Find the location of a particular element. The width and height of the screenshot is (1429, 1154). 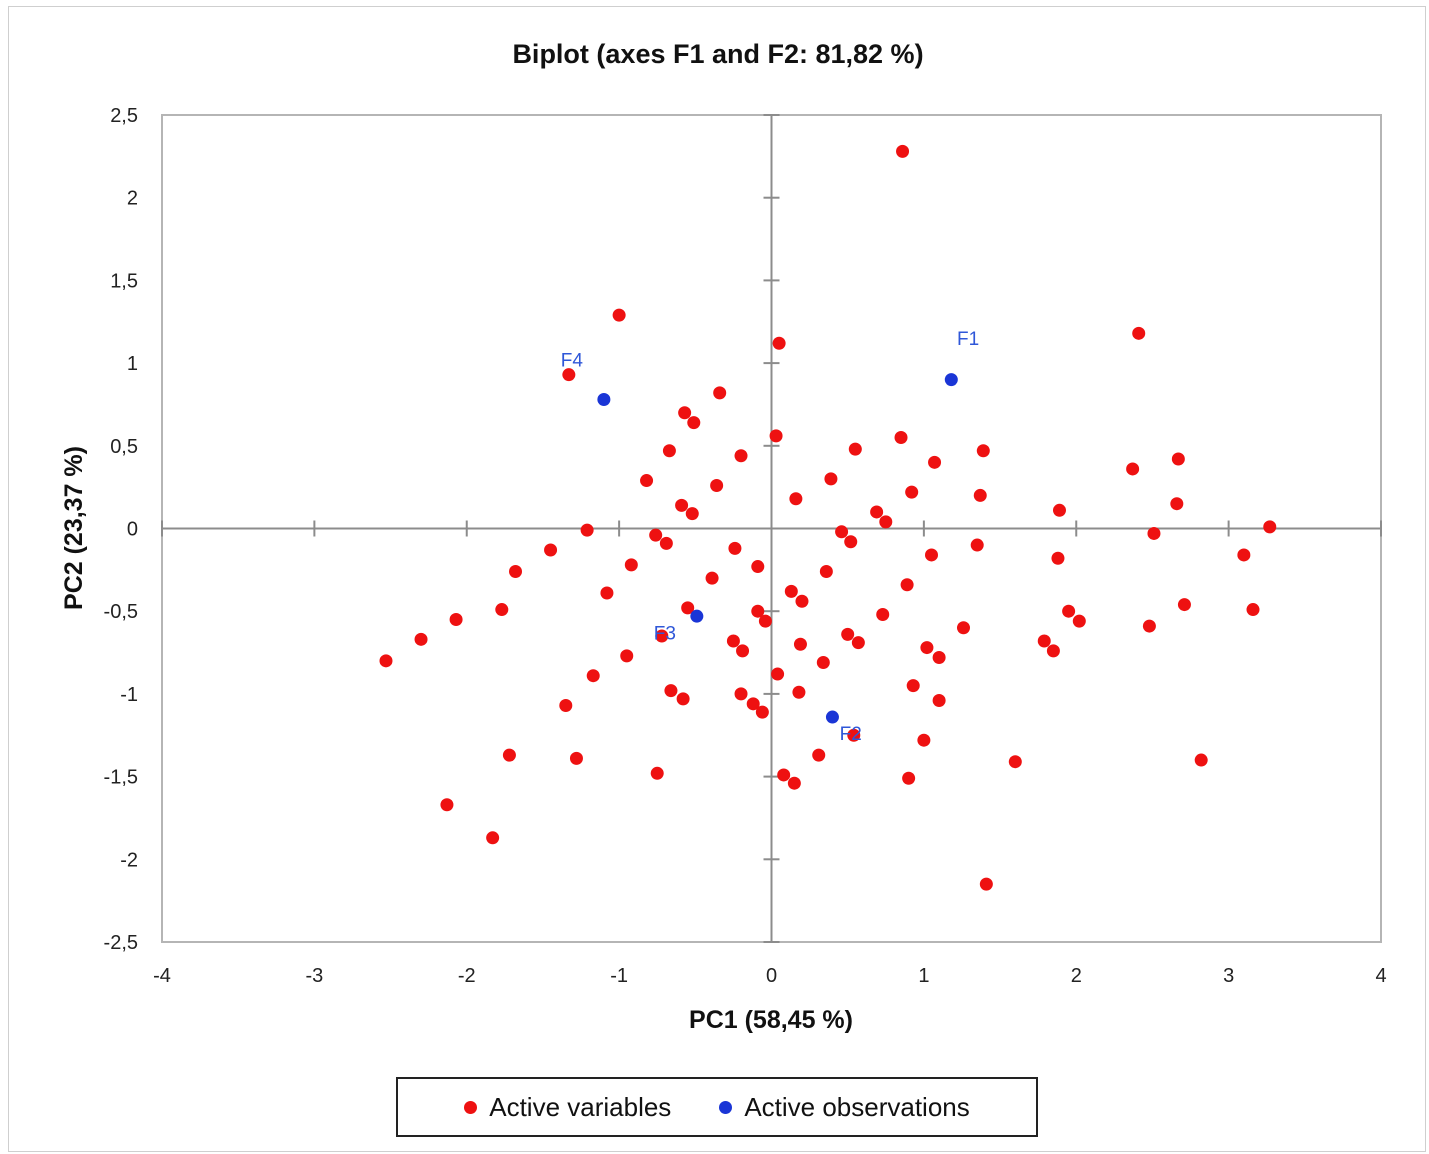

y-tick-label: 0 is located at coordinates (132, 530).